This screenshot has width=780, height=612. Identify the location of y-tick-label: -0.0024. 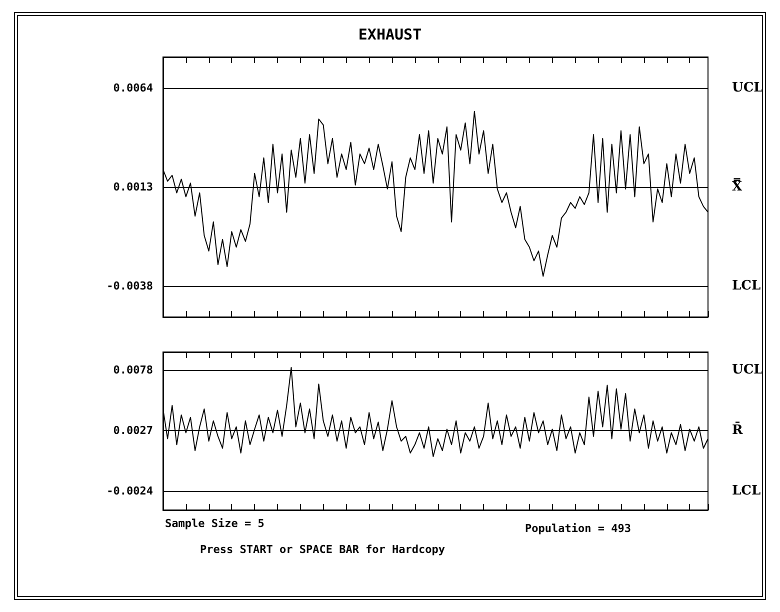
(130, 491).